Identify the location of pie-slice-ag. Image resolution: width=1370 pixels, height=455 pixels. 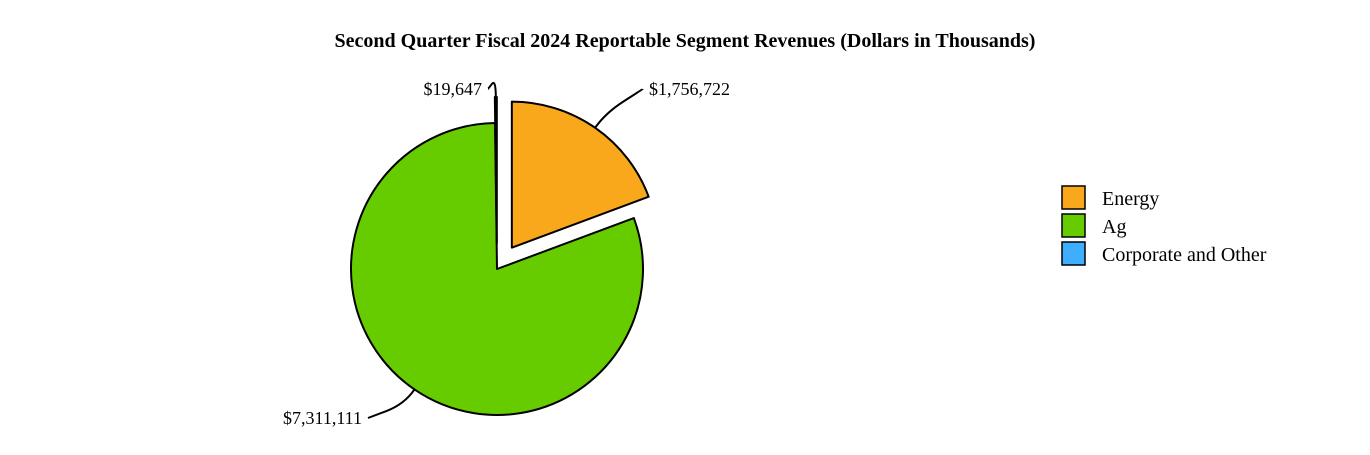
(497, 269).